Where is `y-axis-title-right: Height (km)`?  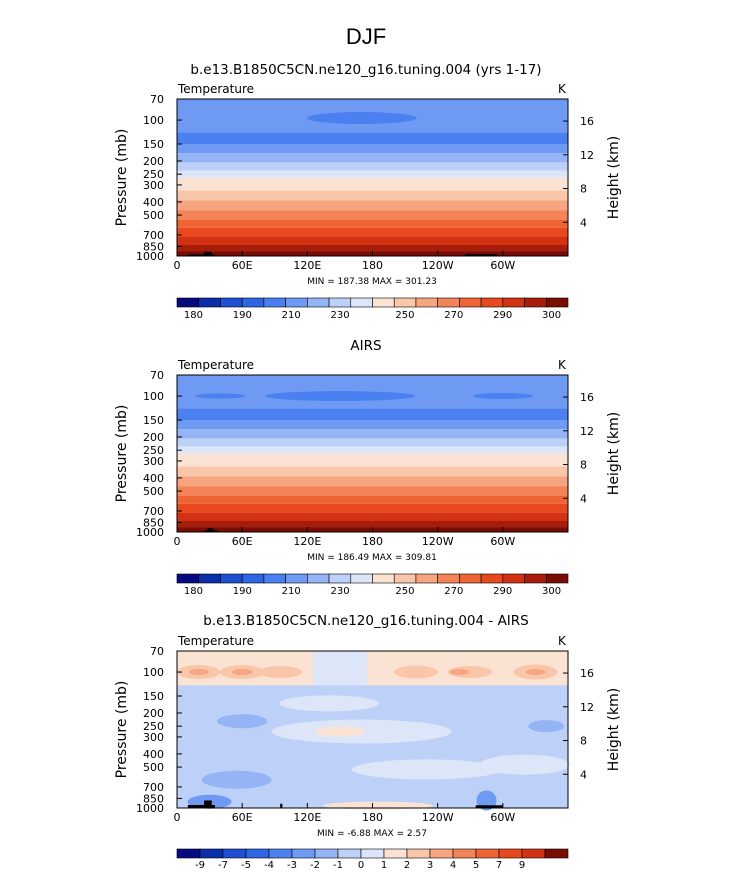
y-axis-title-right: Height (km) is located at coordinates (614, 177).